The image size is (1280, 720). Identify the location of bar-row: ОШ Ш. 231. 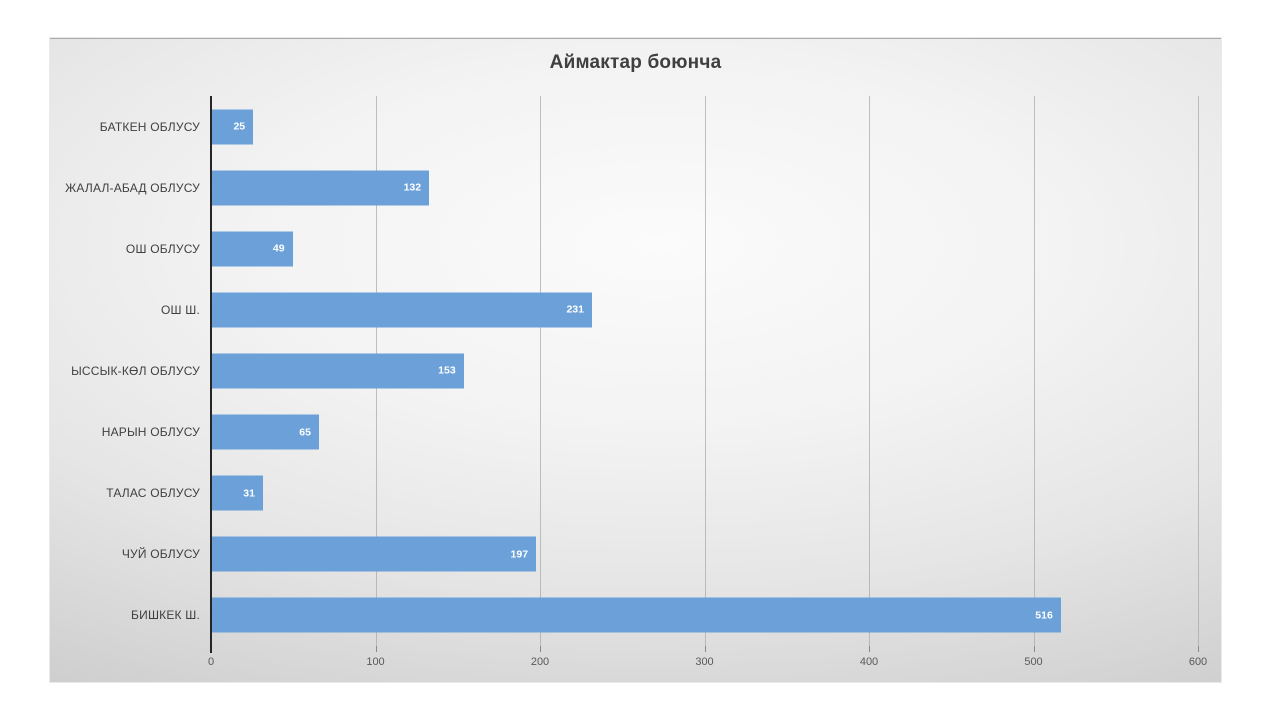
(679, 309).